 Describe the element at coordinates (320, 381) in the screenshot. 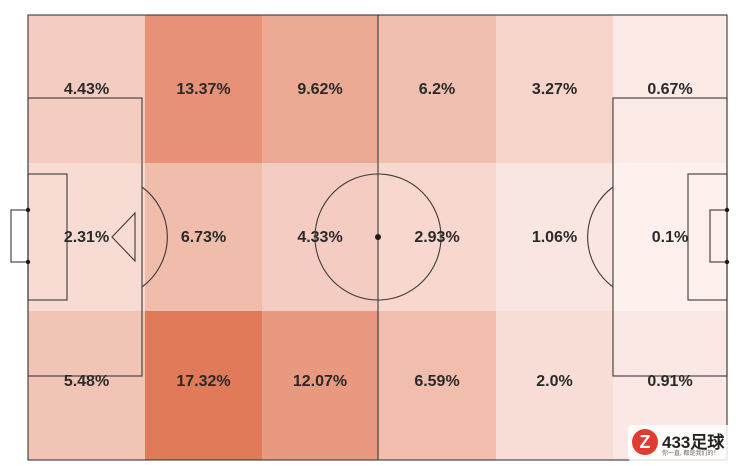

I see `zone-percentage-label: 12.07%` at that location.